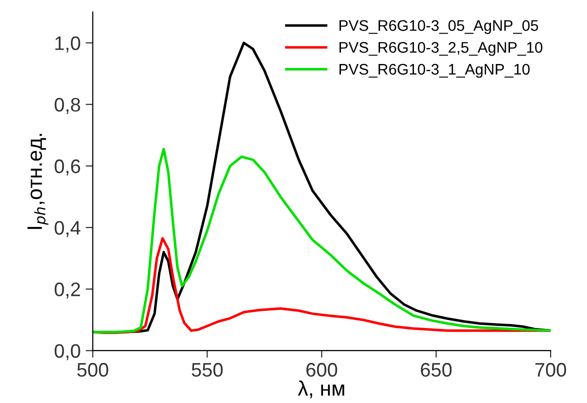 The width and height of the screenshot is (587, 403). Describe the element at coordinates (67, 106) in the screenshot. I see `y-tick-label: 0,8` at that location.